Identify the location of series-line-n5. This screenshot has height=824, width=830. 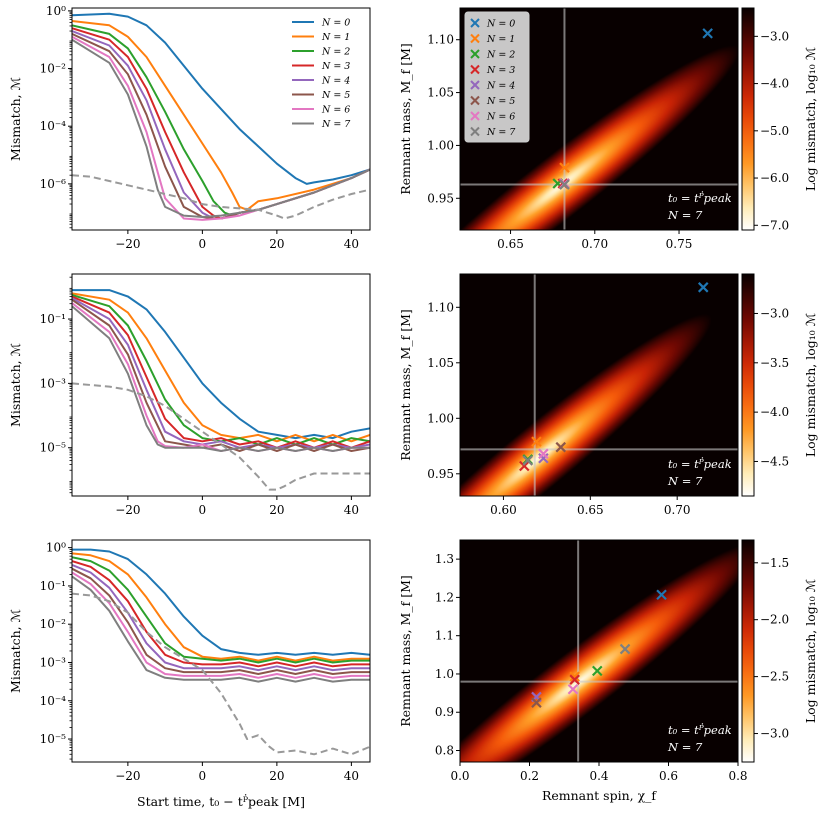
(221, 375).